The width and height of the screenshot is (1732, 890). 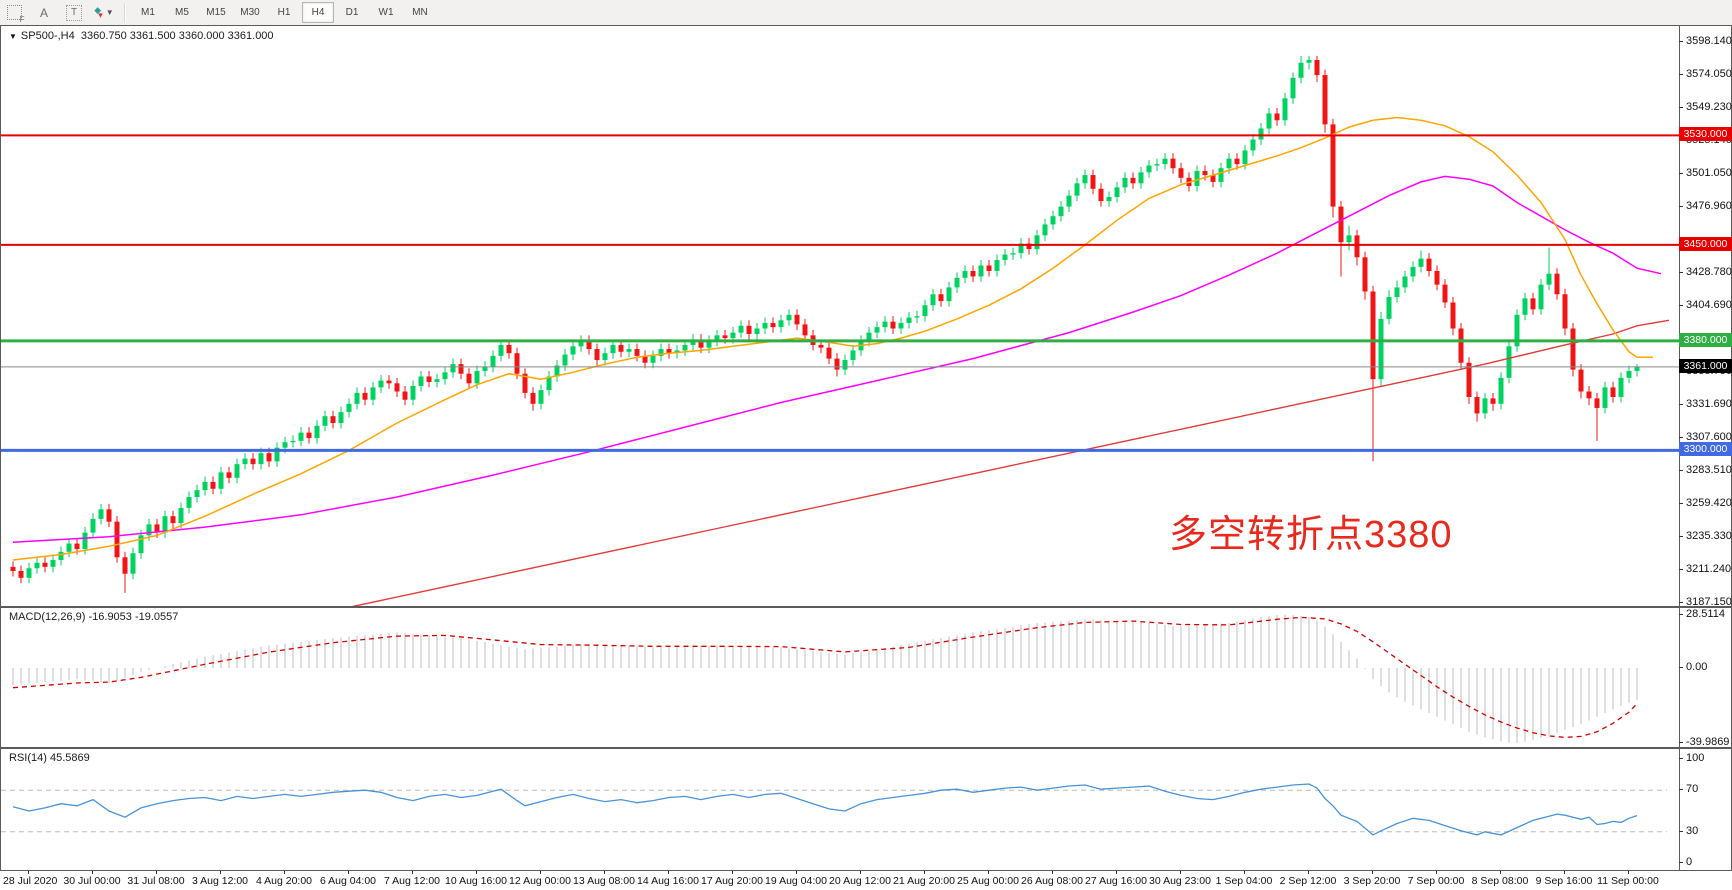 What do you see at coordinates (109, 12) in the screenshot?
I see `dropdown-caret-icon: ▼` at bounding box center [109, 12].